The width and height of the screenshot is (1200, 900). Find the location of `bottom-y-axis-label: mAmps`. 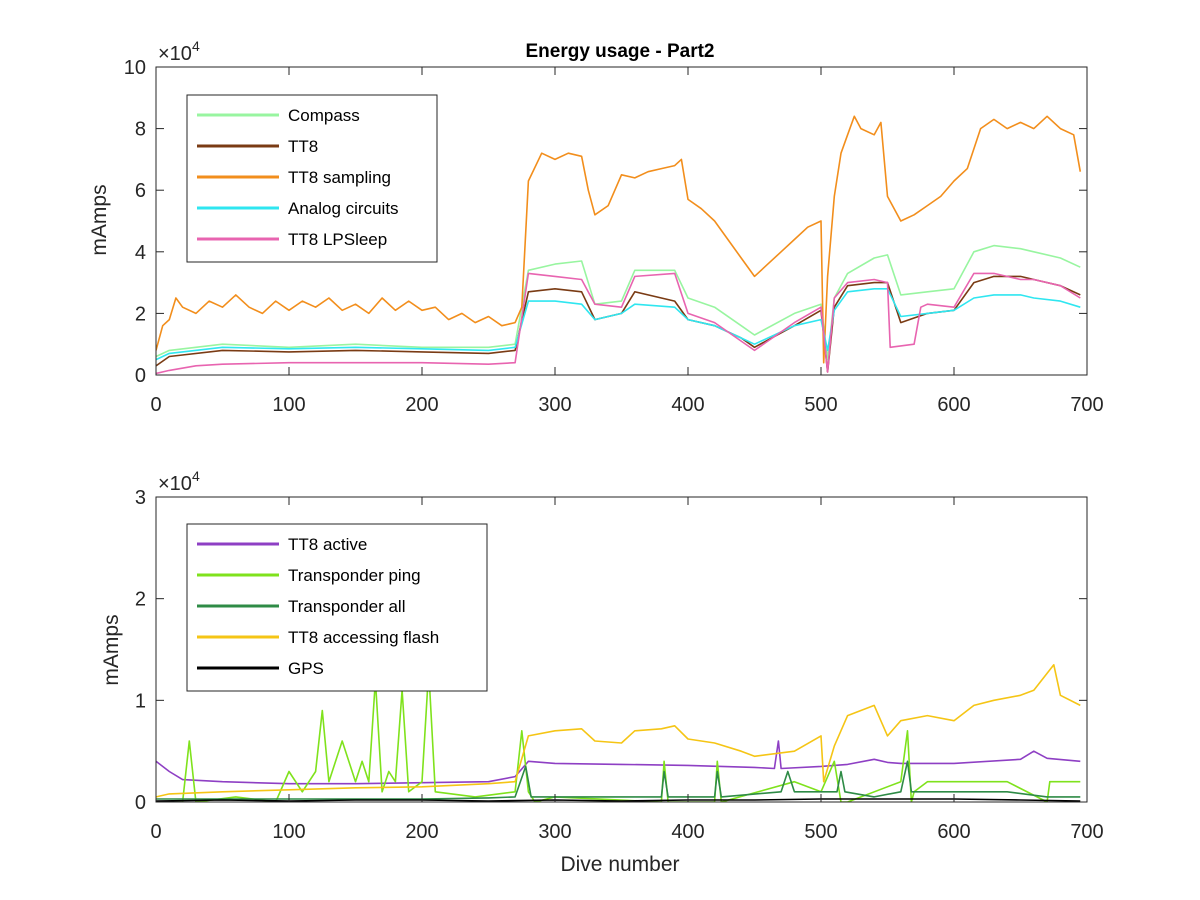

bottom-y-axis-label: mAmps is located at coordinates (111, 649).